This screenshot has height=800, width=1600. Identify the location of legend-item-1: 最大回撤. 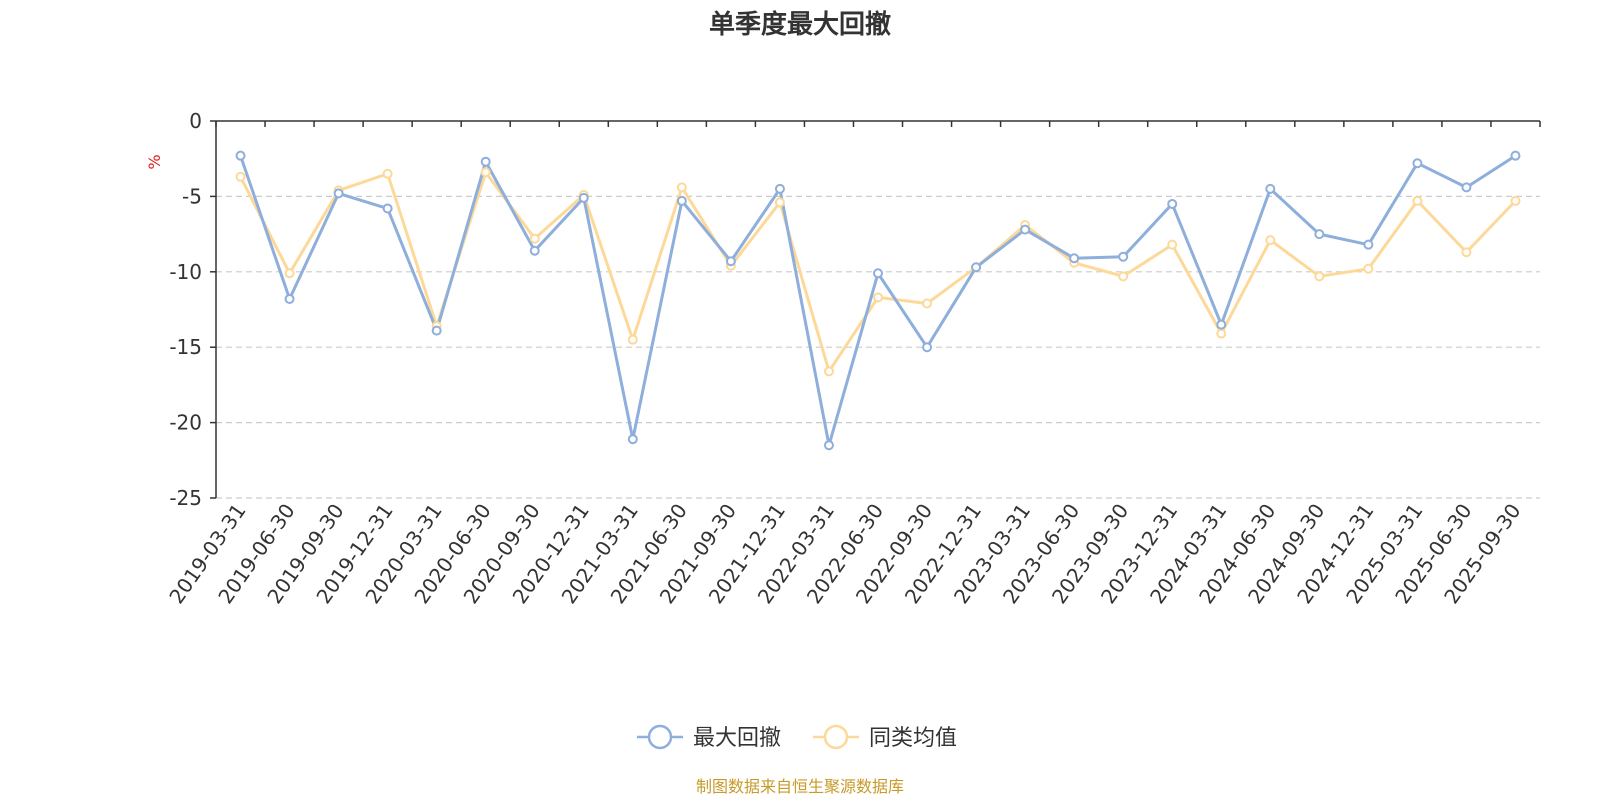
(709, 737).